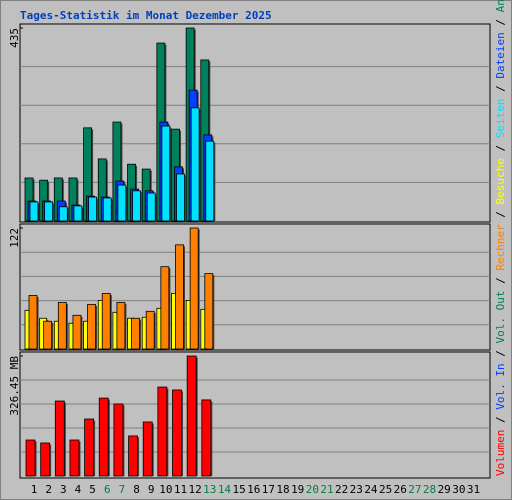 The width and height of the screenshot is (512, 500). I want to click on legend-entry: Rechner, so click(500, 247).